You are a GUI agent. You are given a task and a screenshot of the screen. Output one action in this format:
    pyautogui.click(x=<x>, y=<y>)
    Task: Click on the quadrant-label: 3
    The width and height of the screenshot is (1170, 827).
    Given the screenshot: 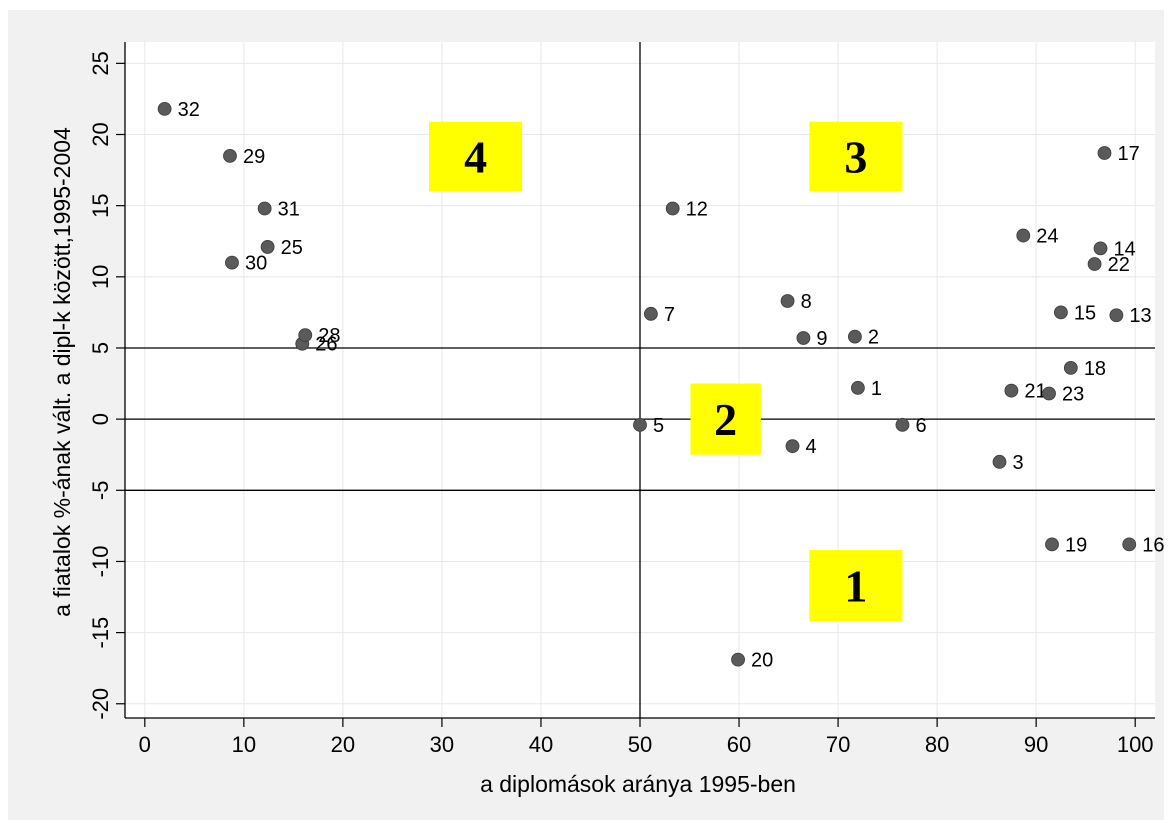 What is the action you would take?
    pyautogui.click(x=855, y=157)
    